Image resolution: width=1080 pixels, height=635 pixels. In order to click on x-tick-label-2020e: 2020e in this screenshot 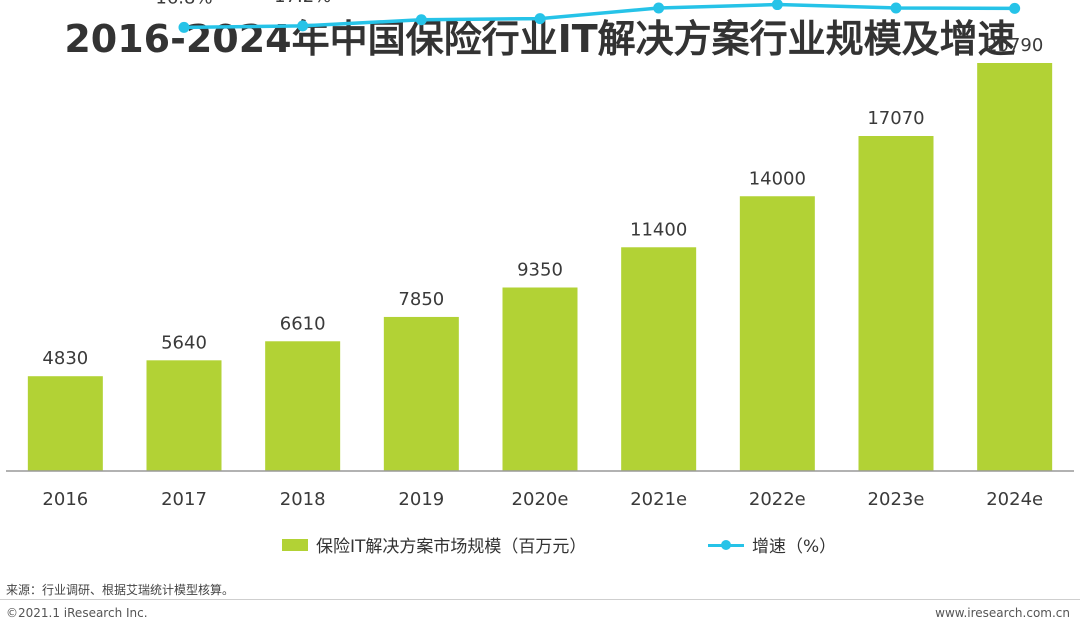, I will do `click(540, 499)`.